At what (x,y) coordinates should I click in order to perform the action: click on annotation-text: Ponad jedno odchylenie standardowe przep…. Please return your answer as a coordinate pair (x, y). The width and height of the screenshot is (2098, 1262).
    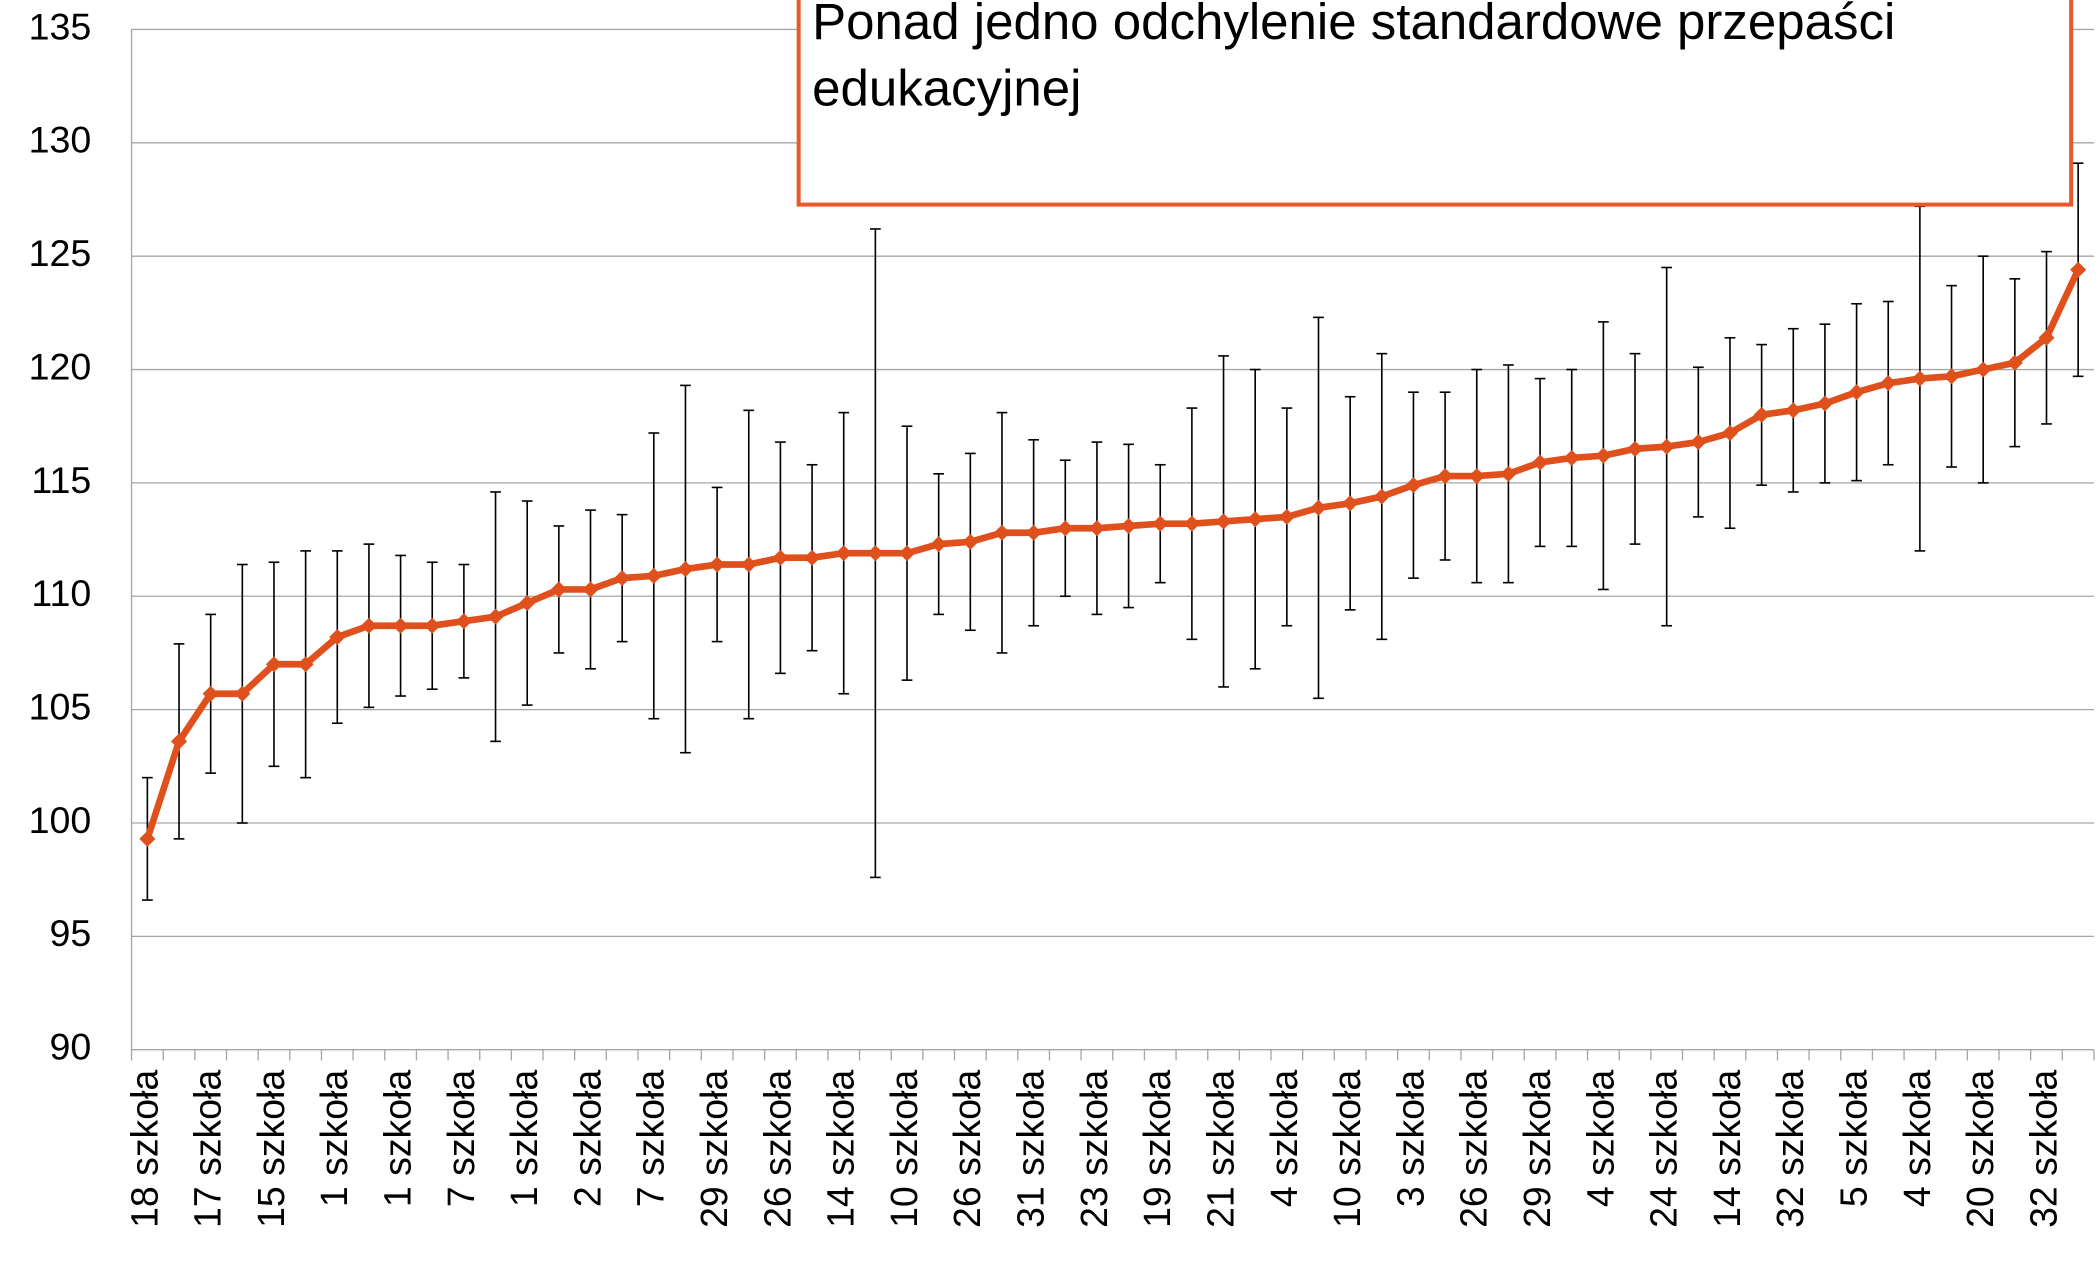
    Looking at the image, I should click on (1354, 59).